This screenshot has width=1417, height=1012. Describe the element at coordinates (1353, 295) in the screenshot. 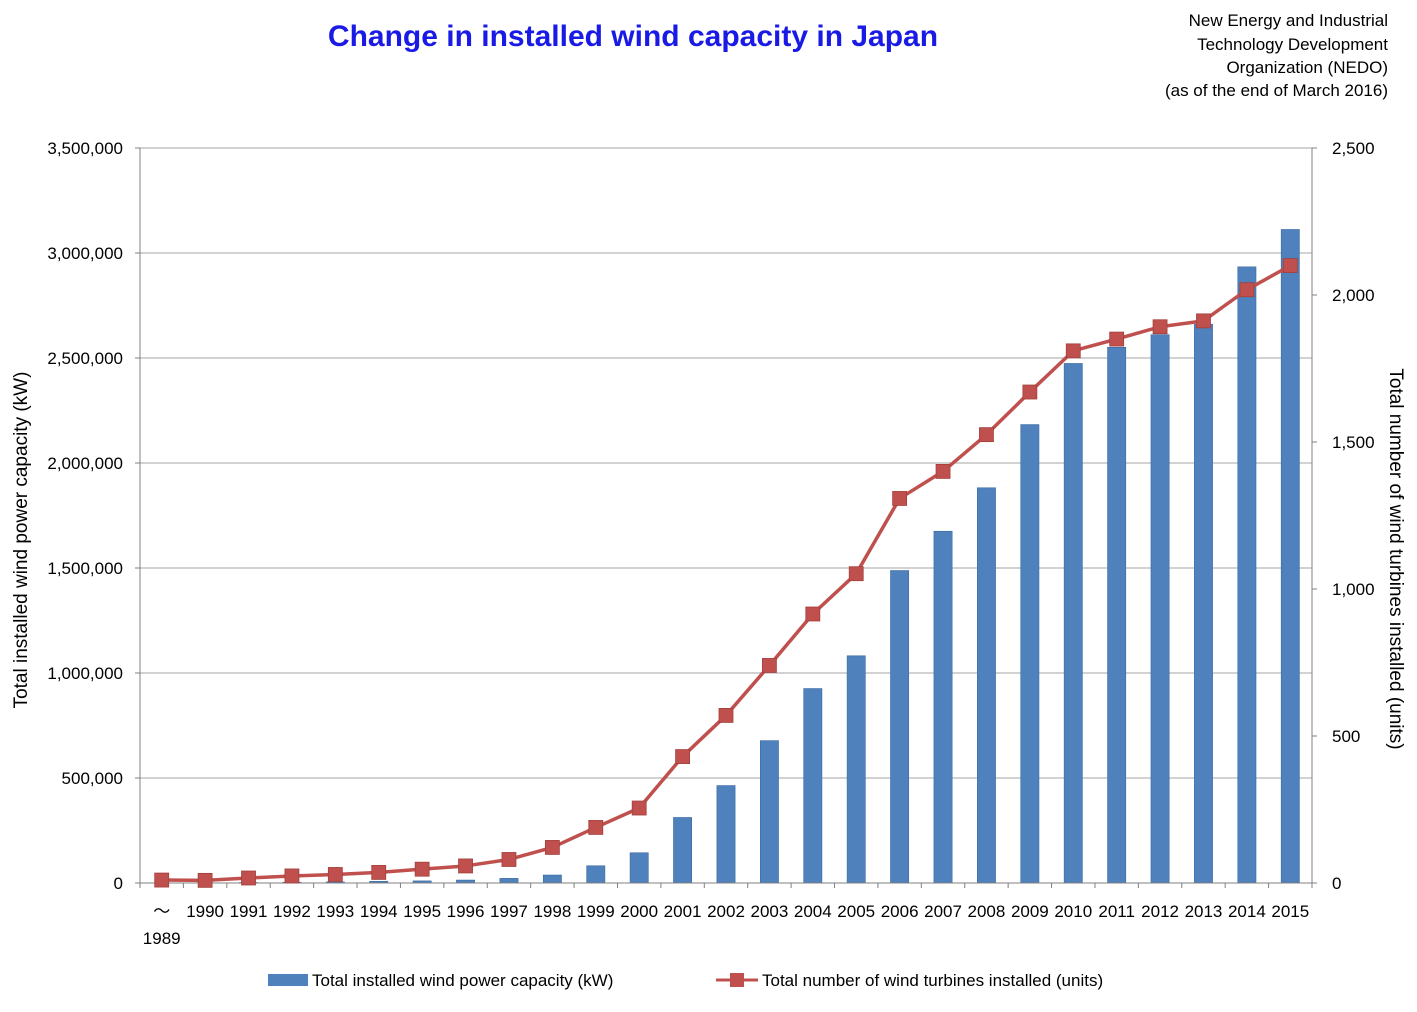

I see `y2-tick-label: 2,000` at that location.